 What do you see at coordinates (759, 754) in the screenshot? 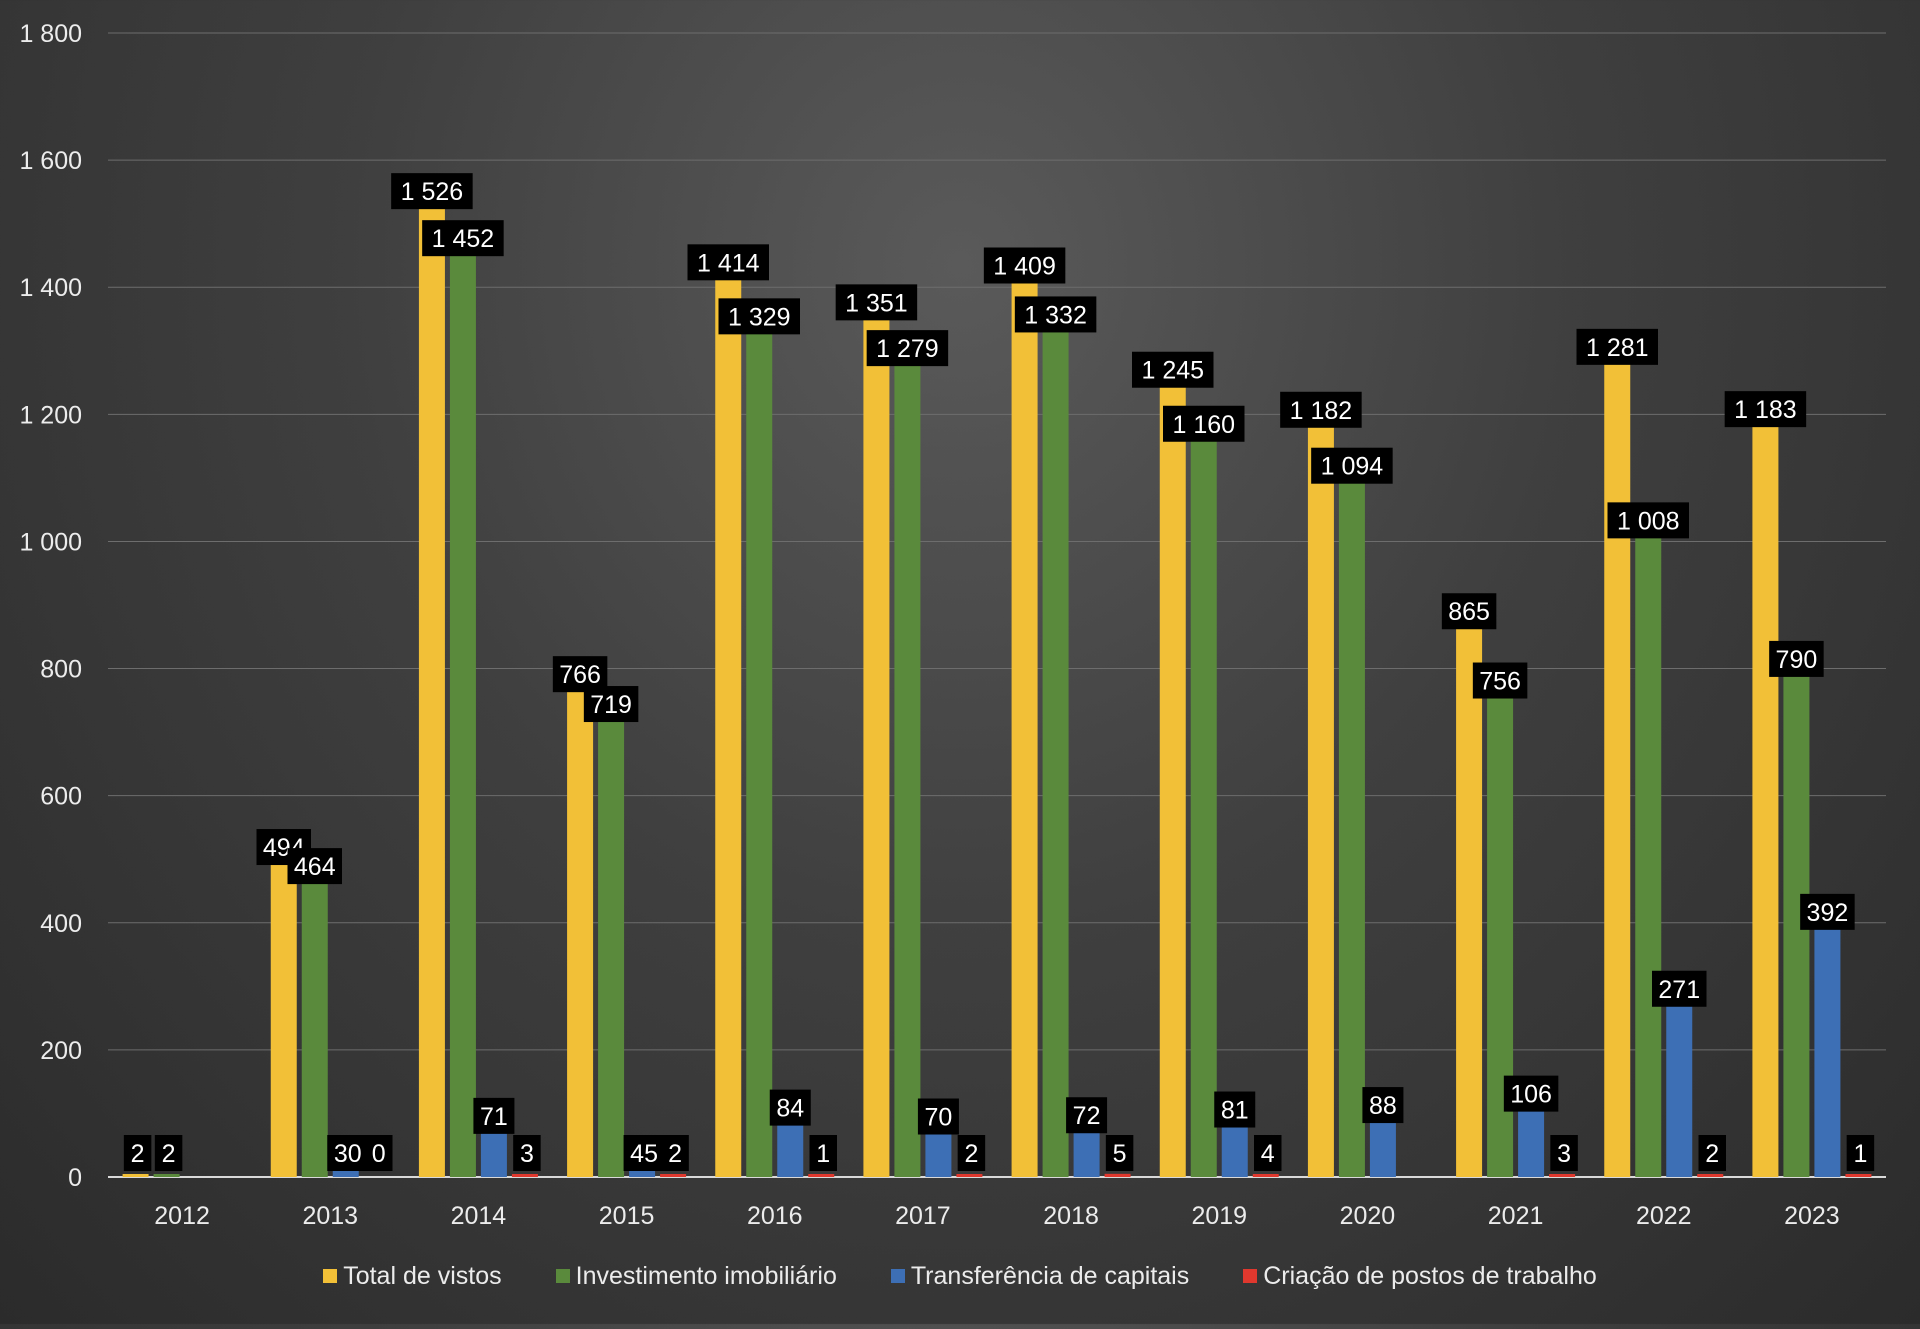
I see `bar-investimento-imobili-rio-2016` at bounding box center [759, 754].